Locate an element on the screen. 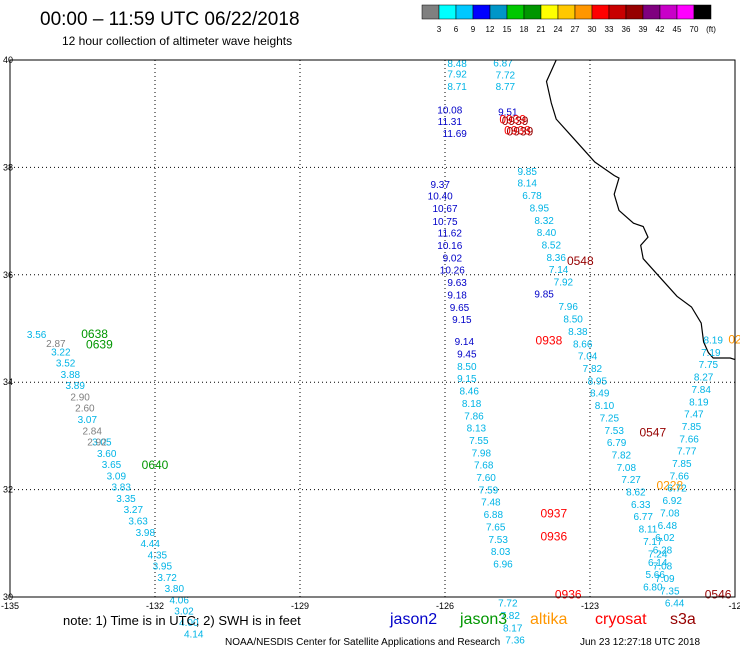  colorbar-label: 33 is located at coordinates (609, 29).